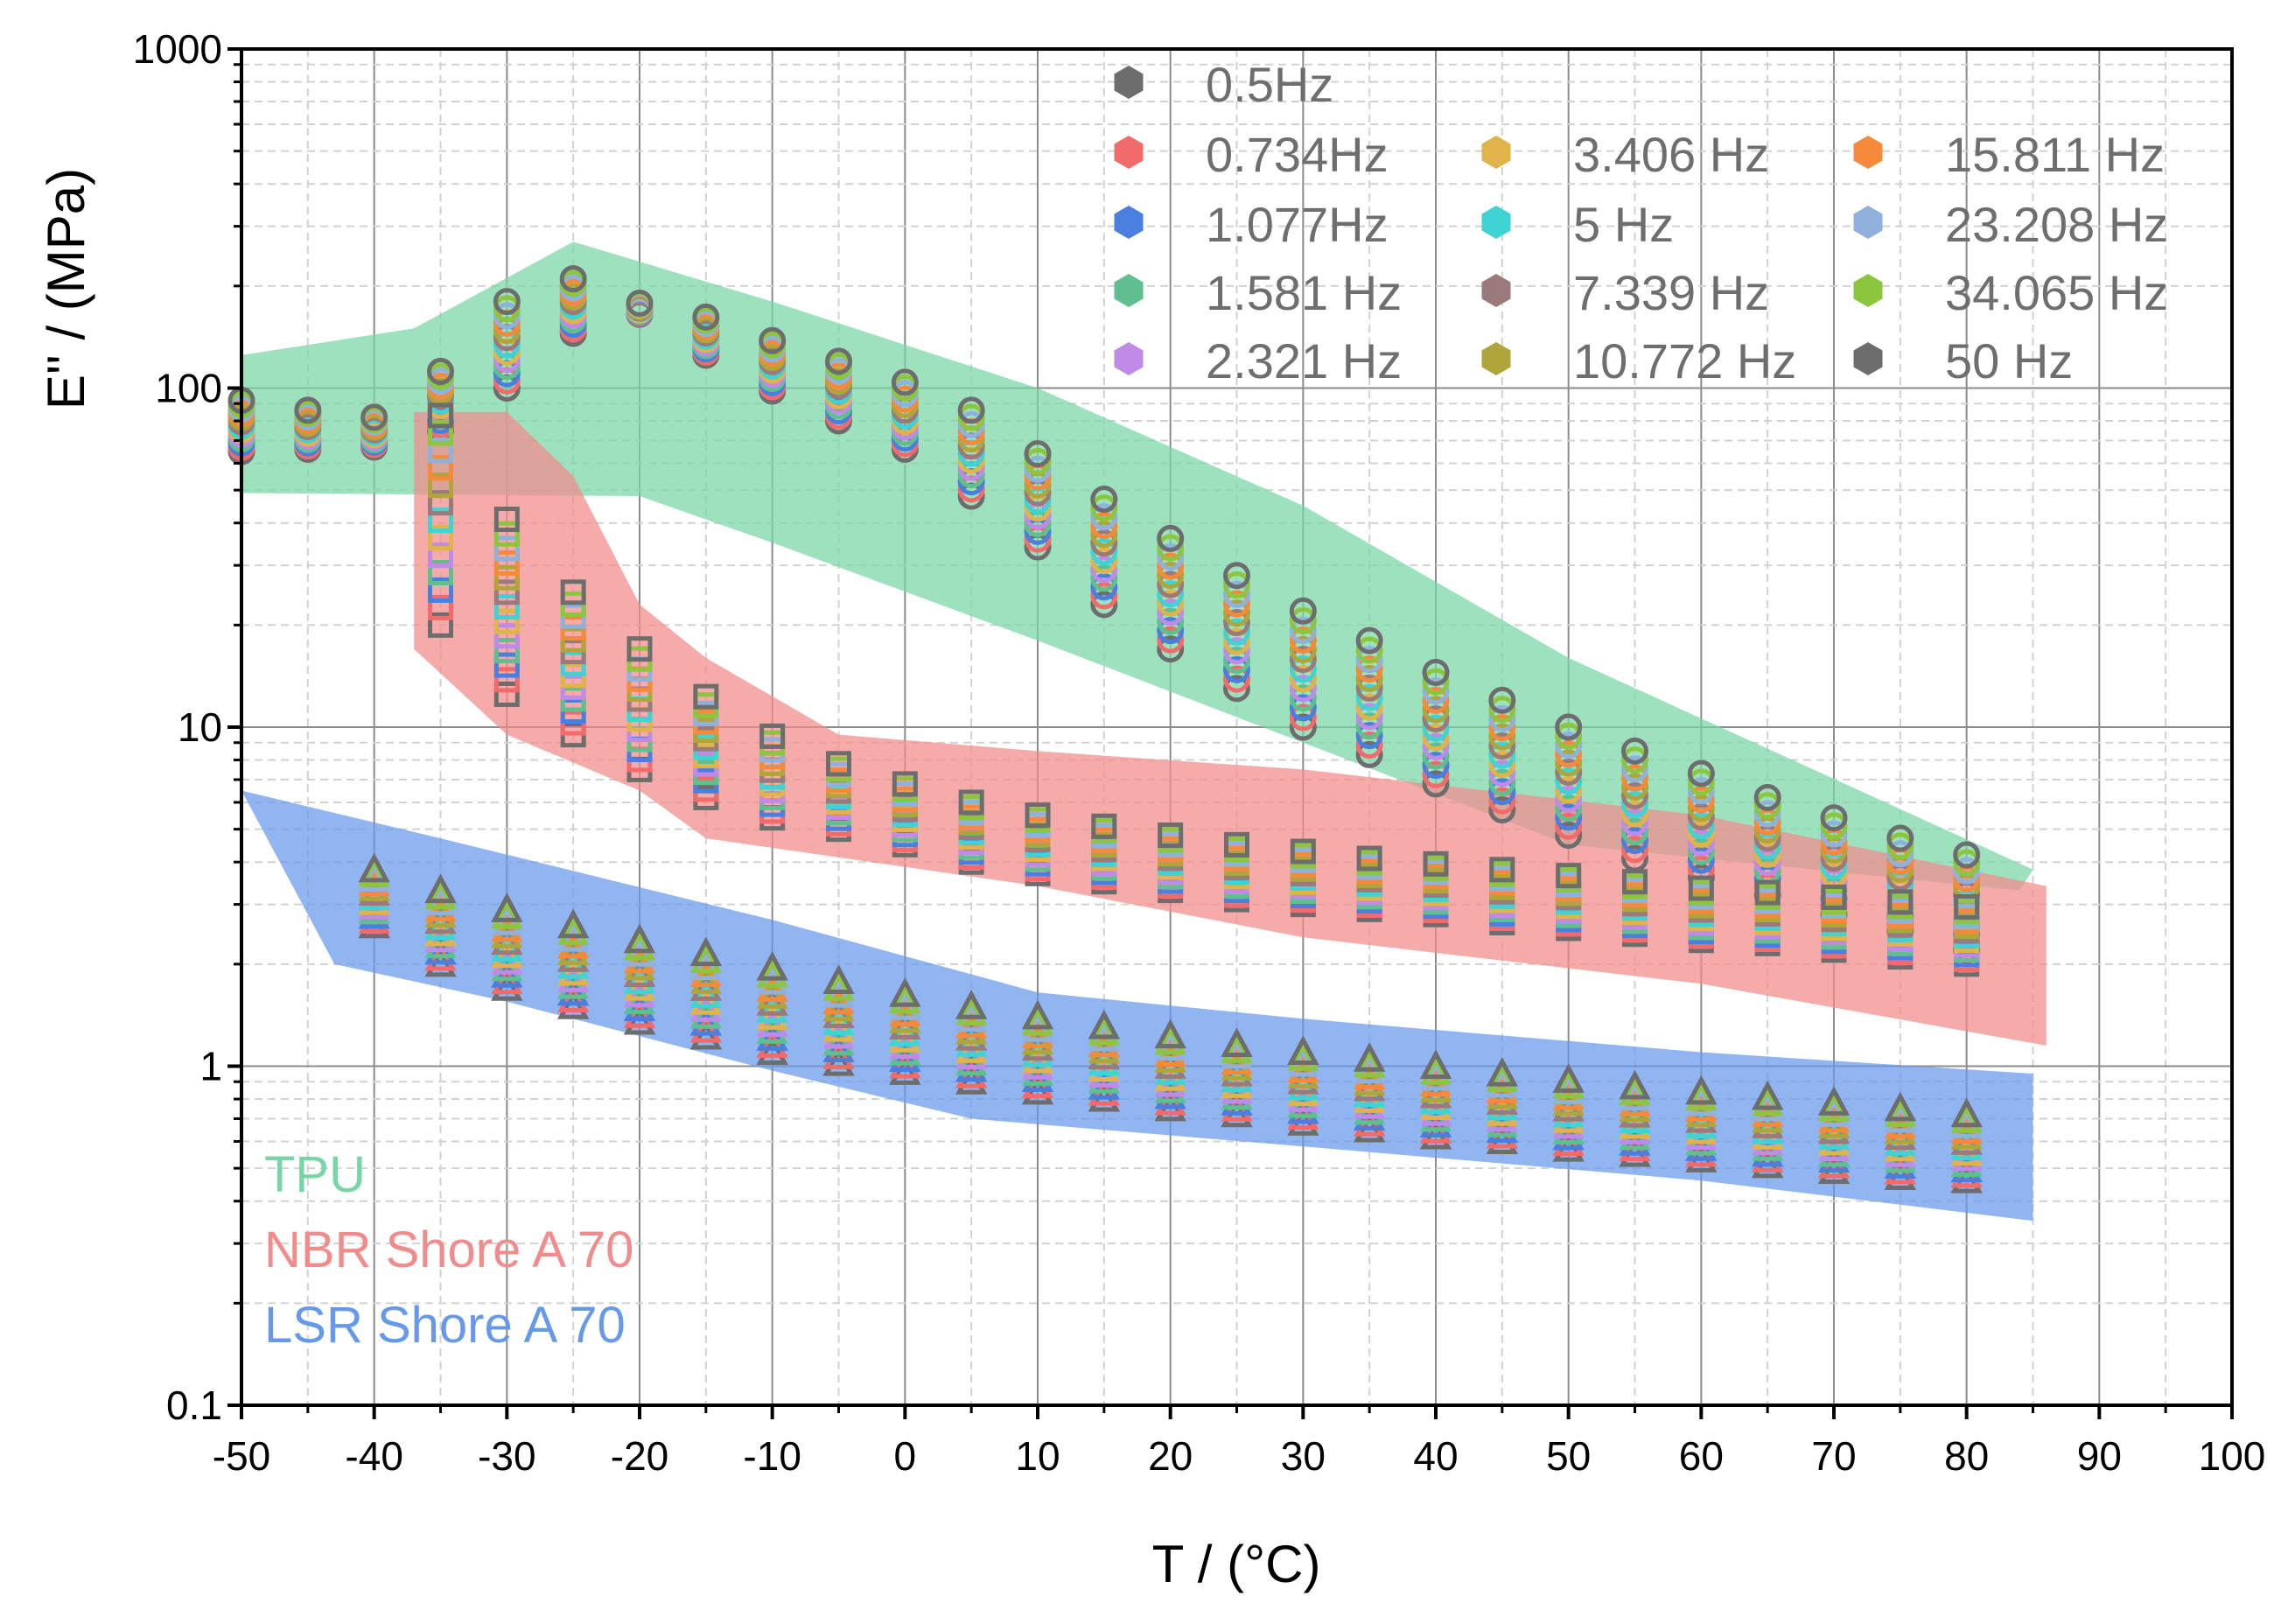 Image resolution: width=2281 pixels, height=1624 pixels. I want to click on legend-label: 0.734Hz, so click(1297, 154).